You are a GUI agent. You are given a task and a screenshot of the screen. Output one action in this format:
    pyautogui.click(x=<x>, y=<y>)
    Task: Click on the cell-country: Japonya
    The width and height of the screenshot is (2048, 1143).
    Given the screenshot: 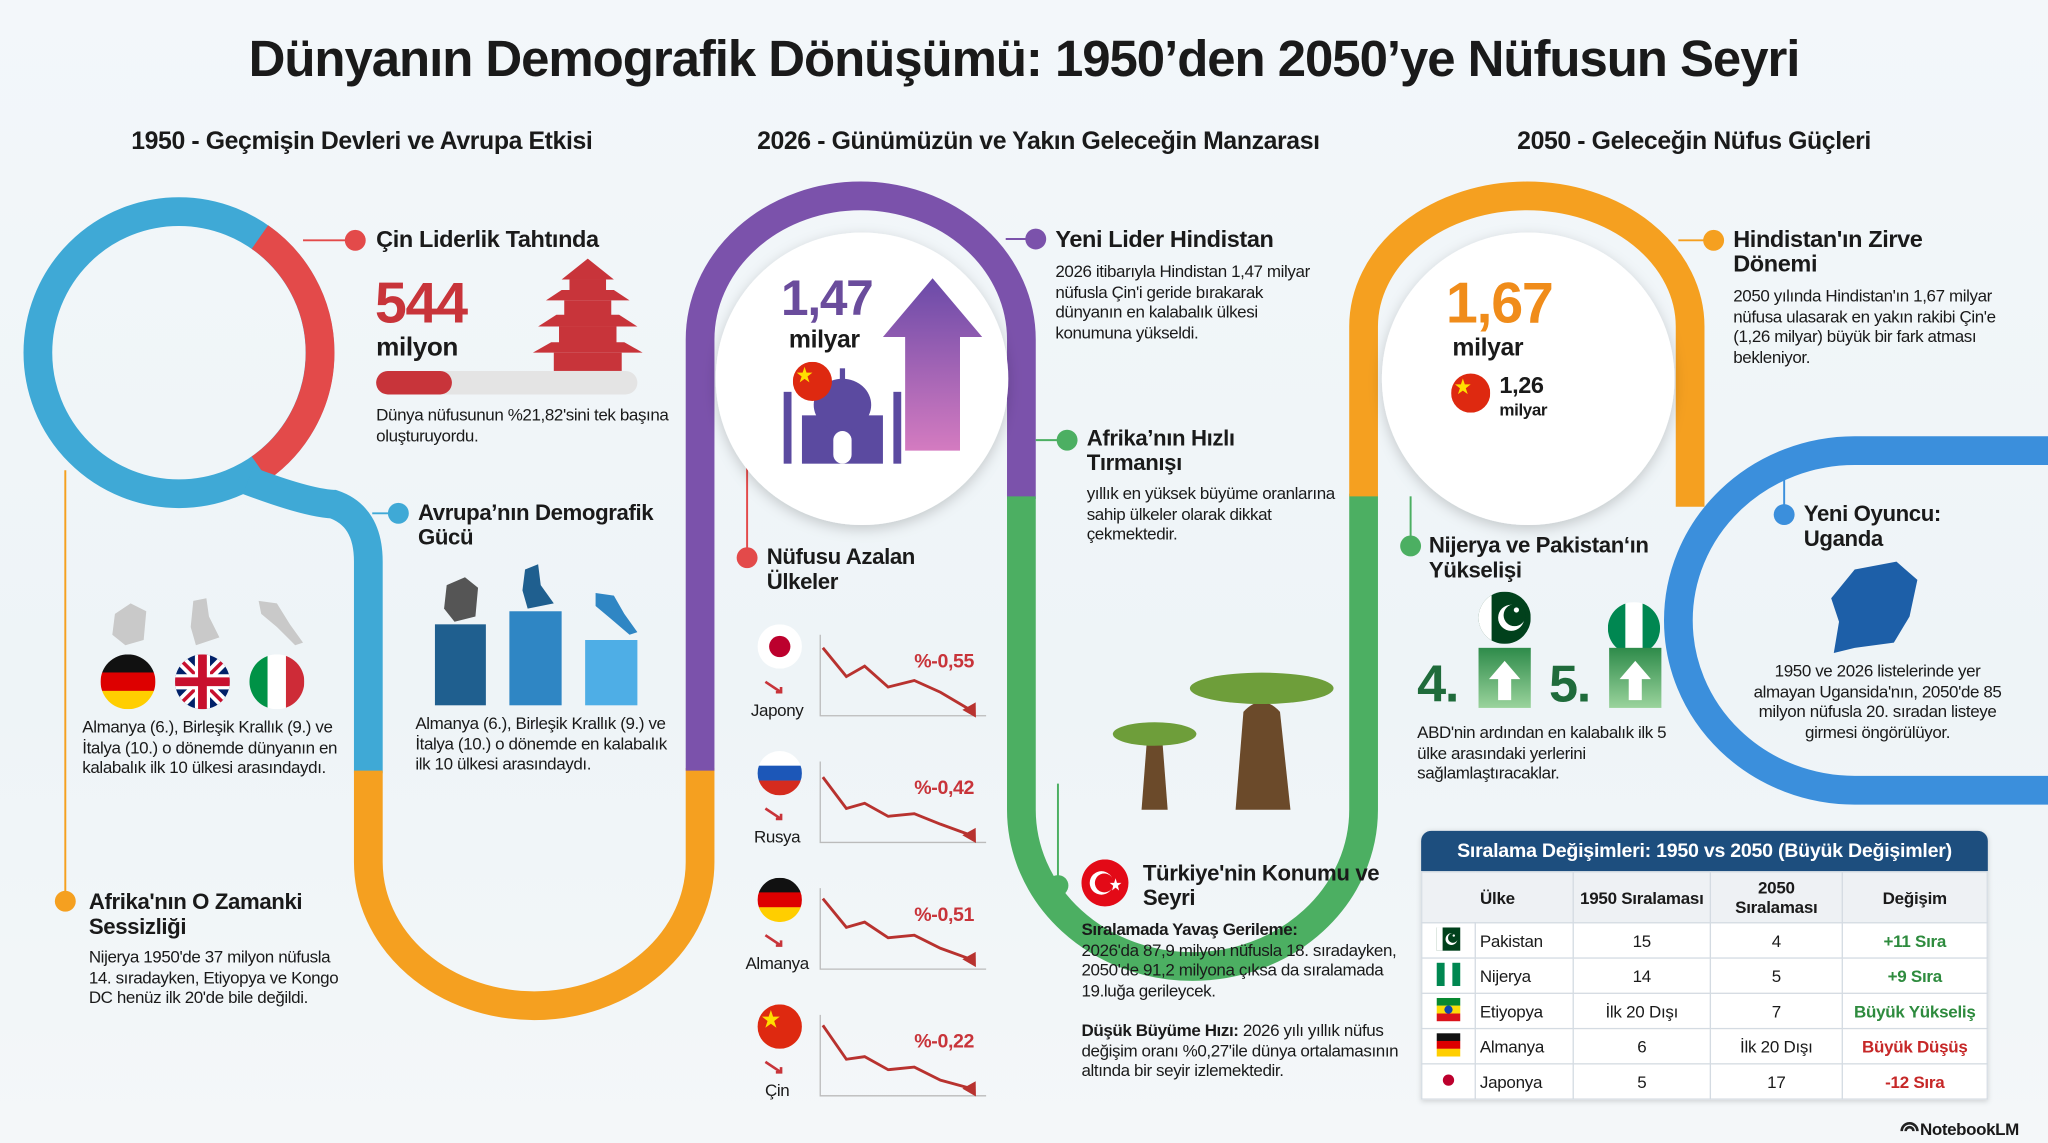 What is the action you would take?
    pyautogui.click(x=1524, y=1081)
    